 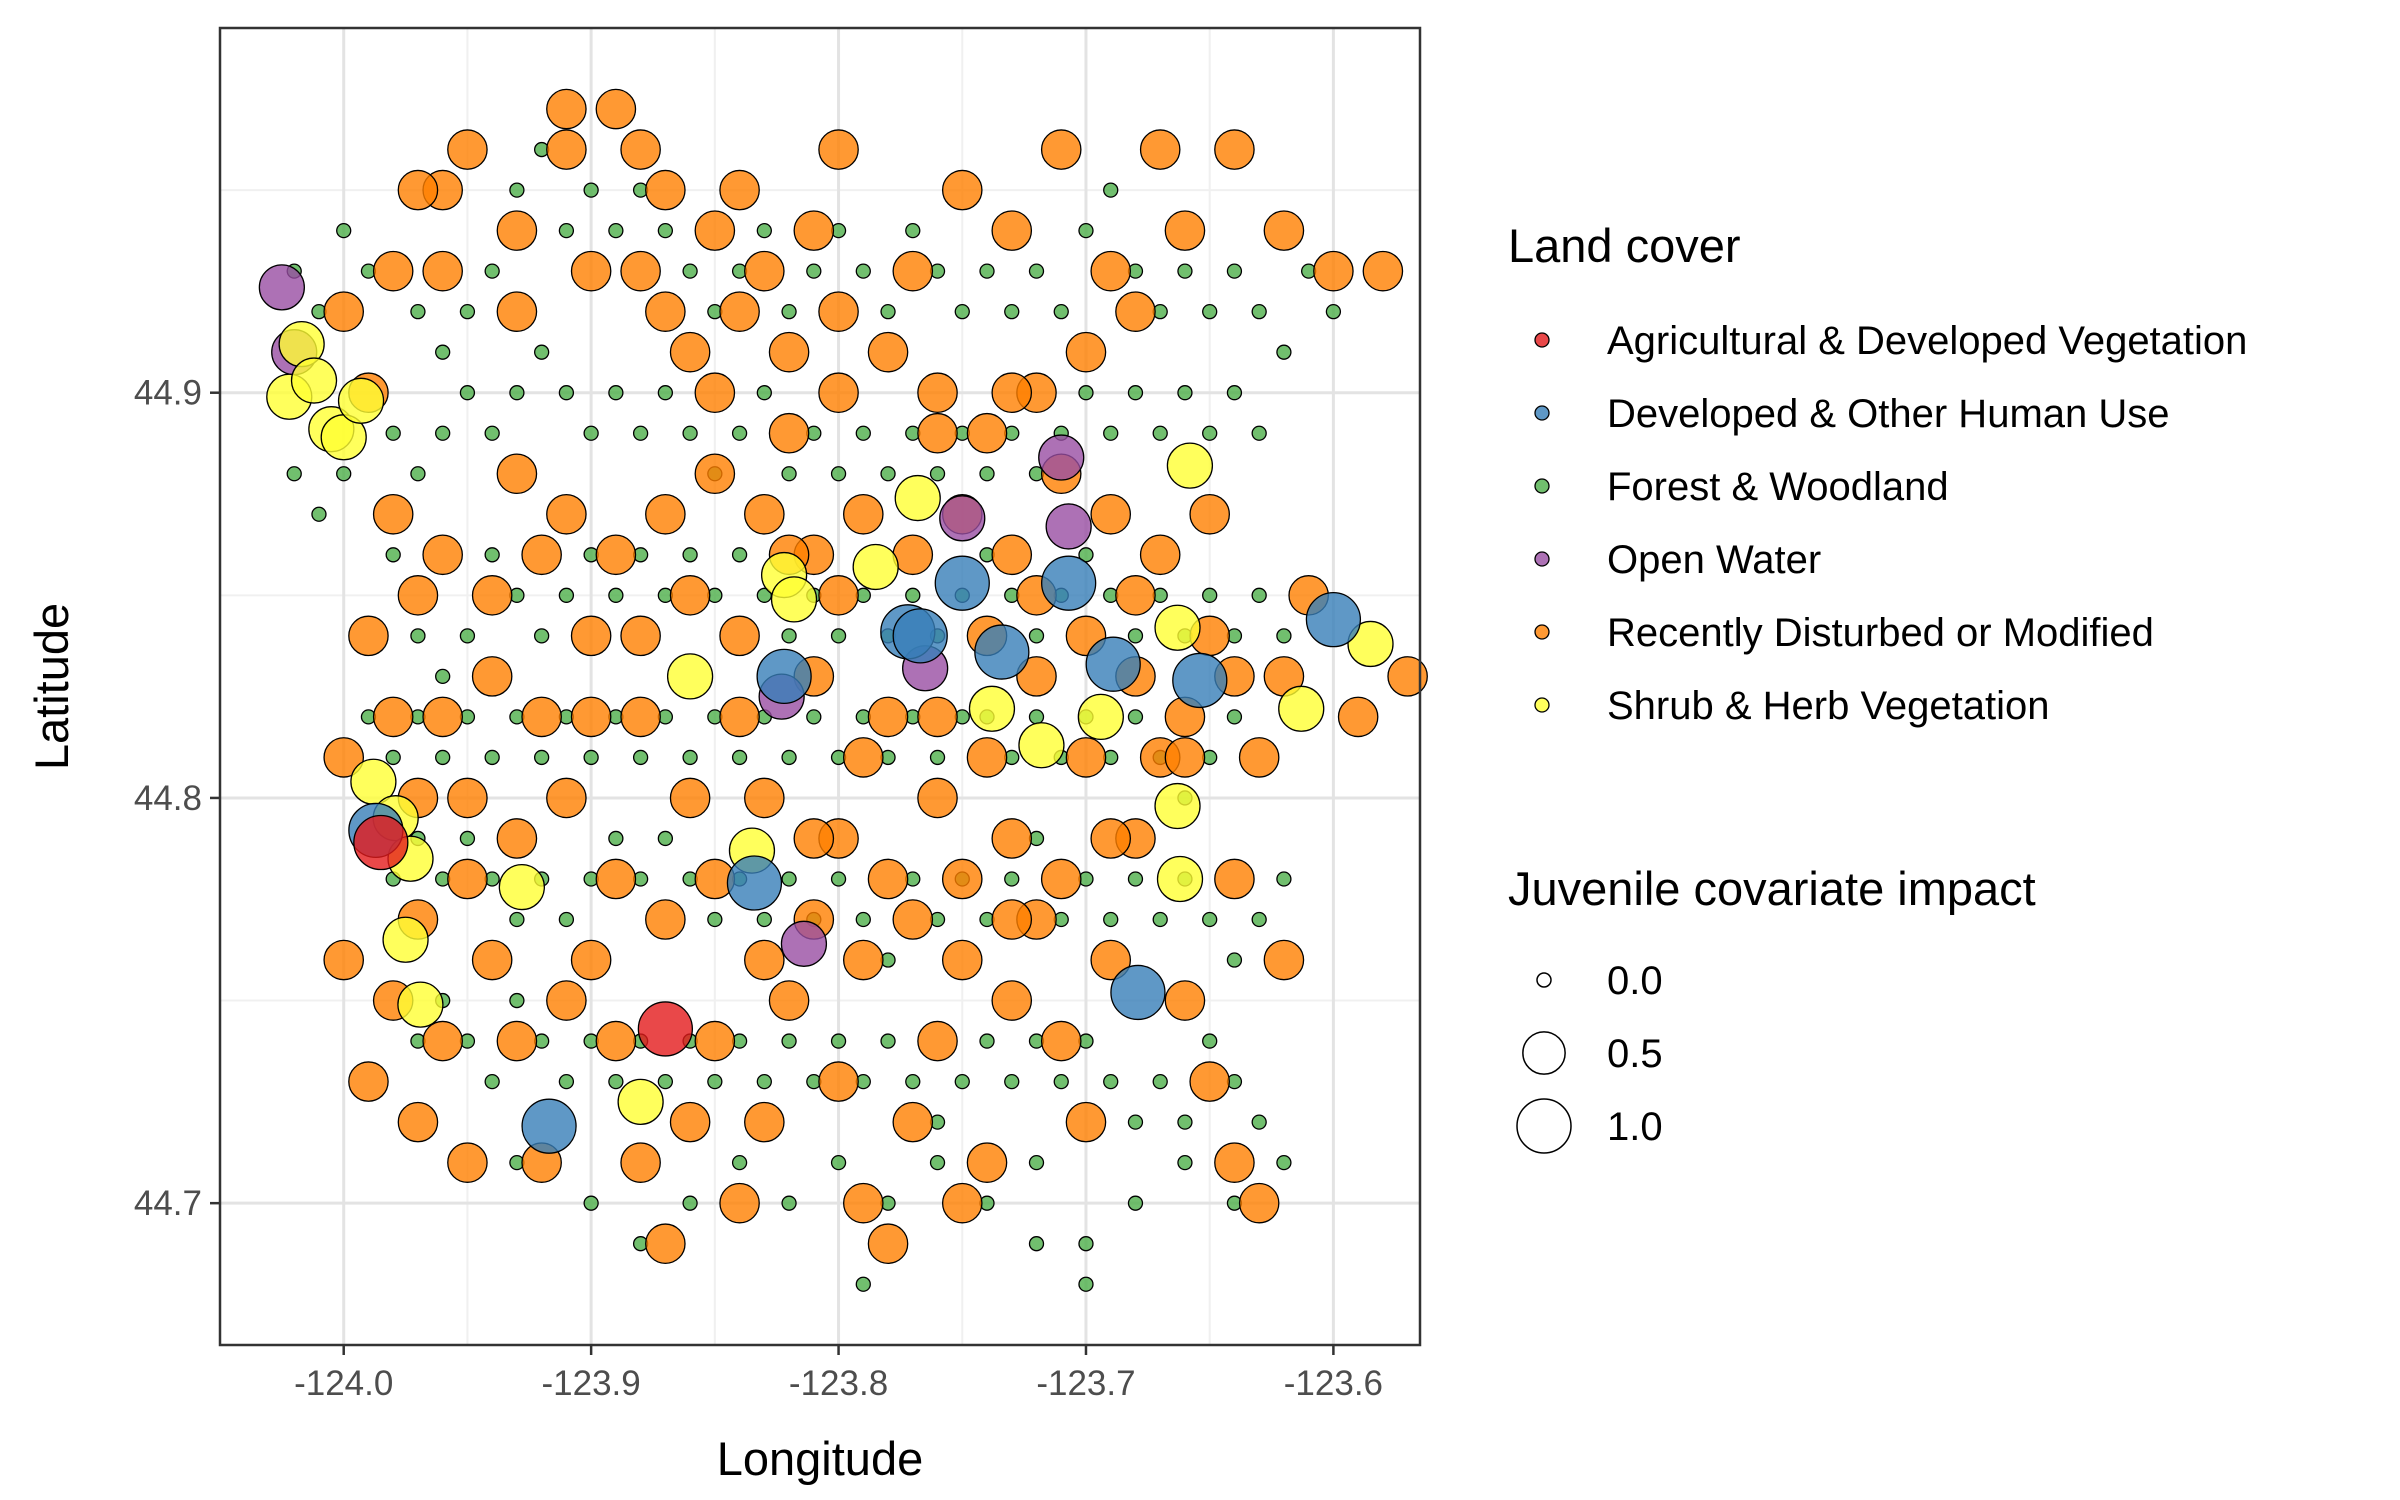 I want to click on x-tick-label: -123.8, so click(x=838, y=1383).